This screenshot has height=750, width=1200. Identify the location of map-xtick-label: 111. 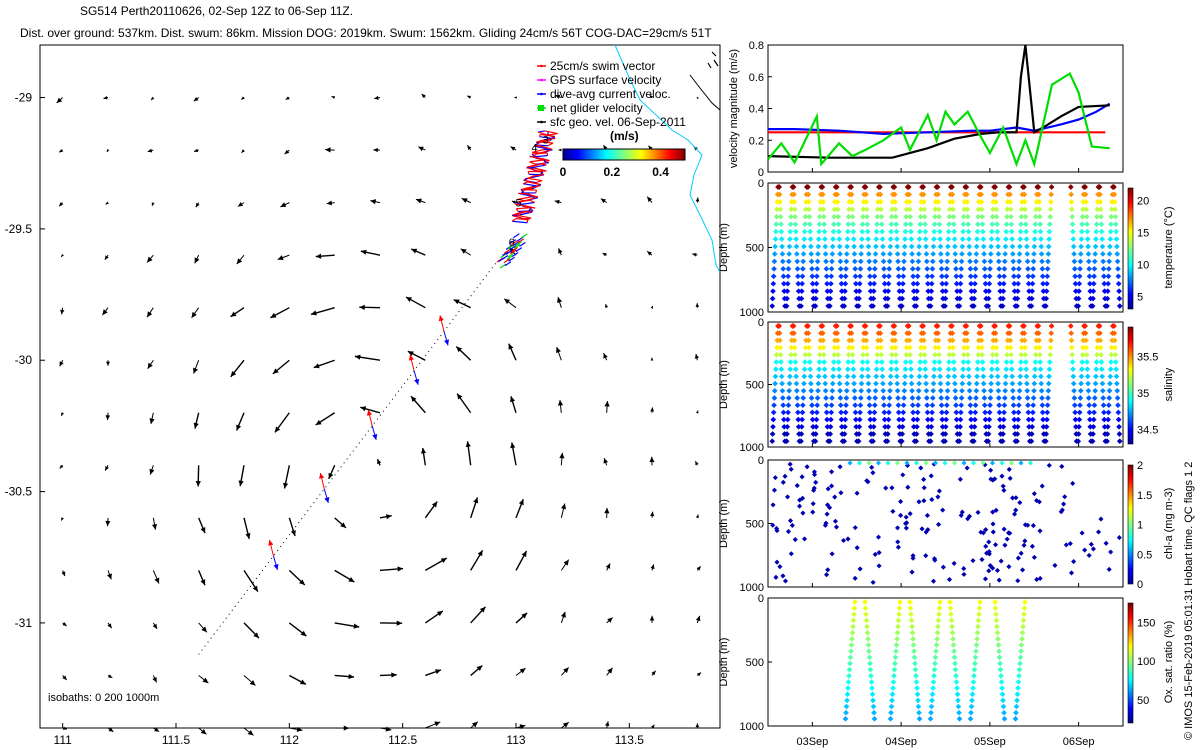
(63, 740).